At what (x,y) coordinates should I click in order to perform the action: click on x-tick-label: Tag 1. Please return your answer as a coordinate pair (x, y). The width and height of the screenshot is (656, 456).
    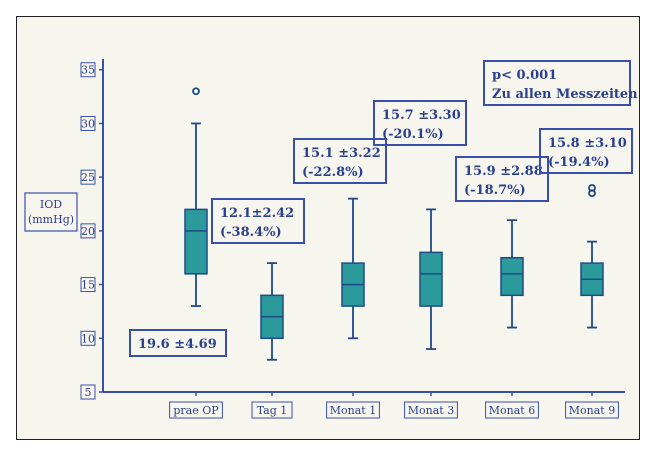
    Looking at the image, I should click on (272, 410).